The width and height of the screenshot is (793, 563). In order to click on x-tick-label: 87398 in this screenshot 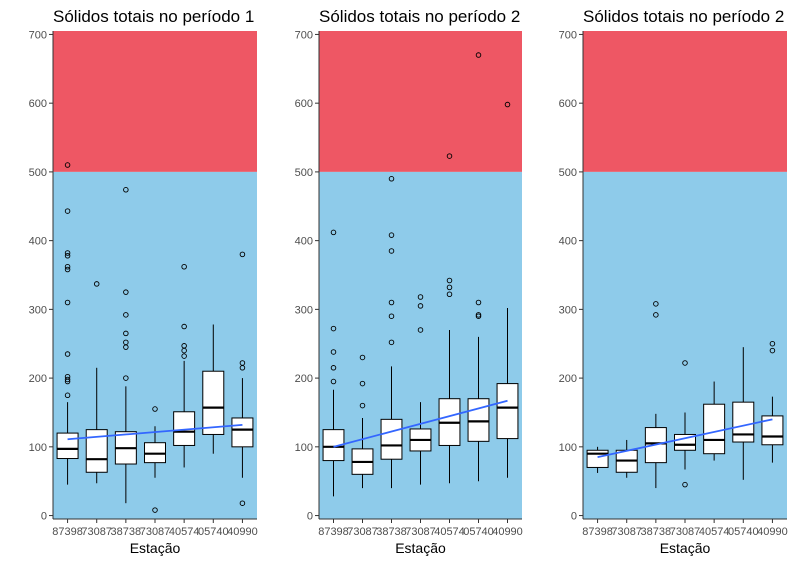, I will do `click(67, 532)`.